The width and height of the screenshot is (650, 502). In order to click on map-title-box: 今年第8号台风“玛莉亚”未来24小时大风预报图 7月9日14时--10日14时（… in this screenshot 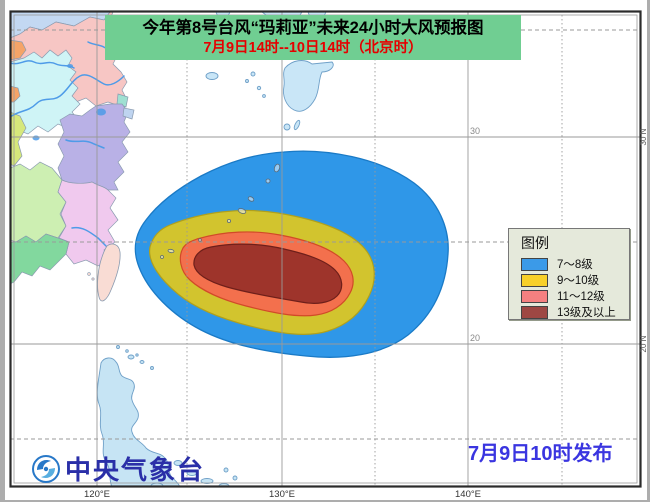, I will do `click(313, 37)`.